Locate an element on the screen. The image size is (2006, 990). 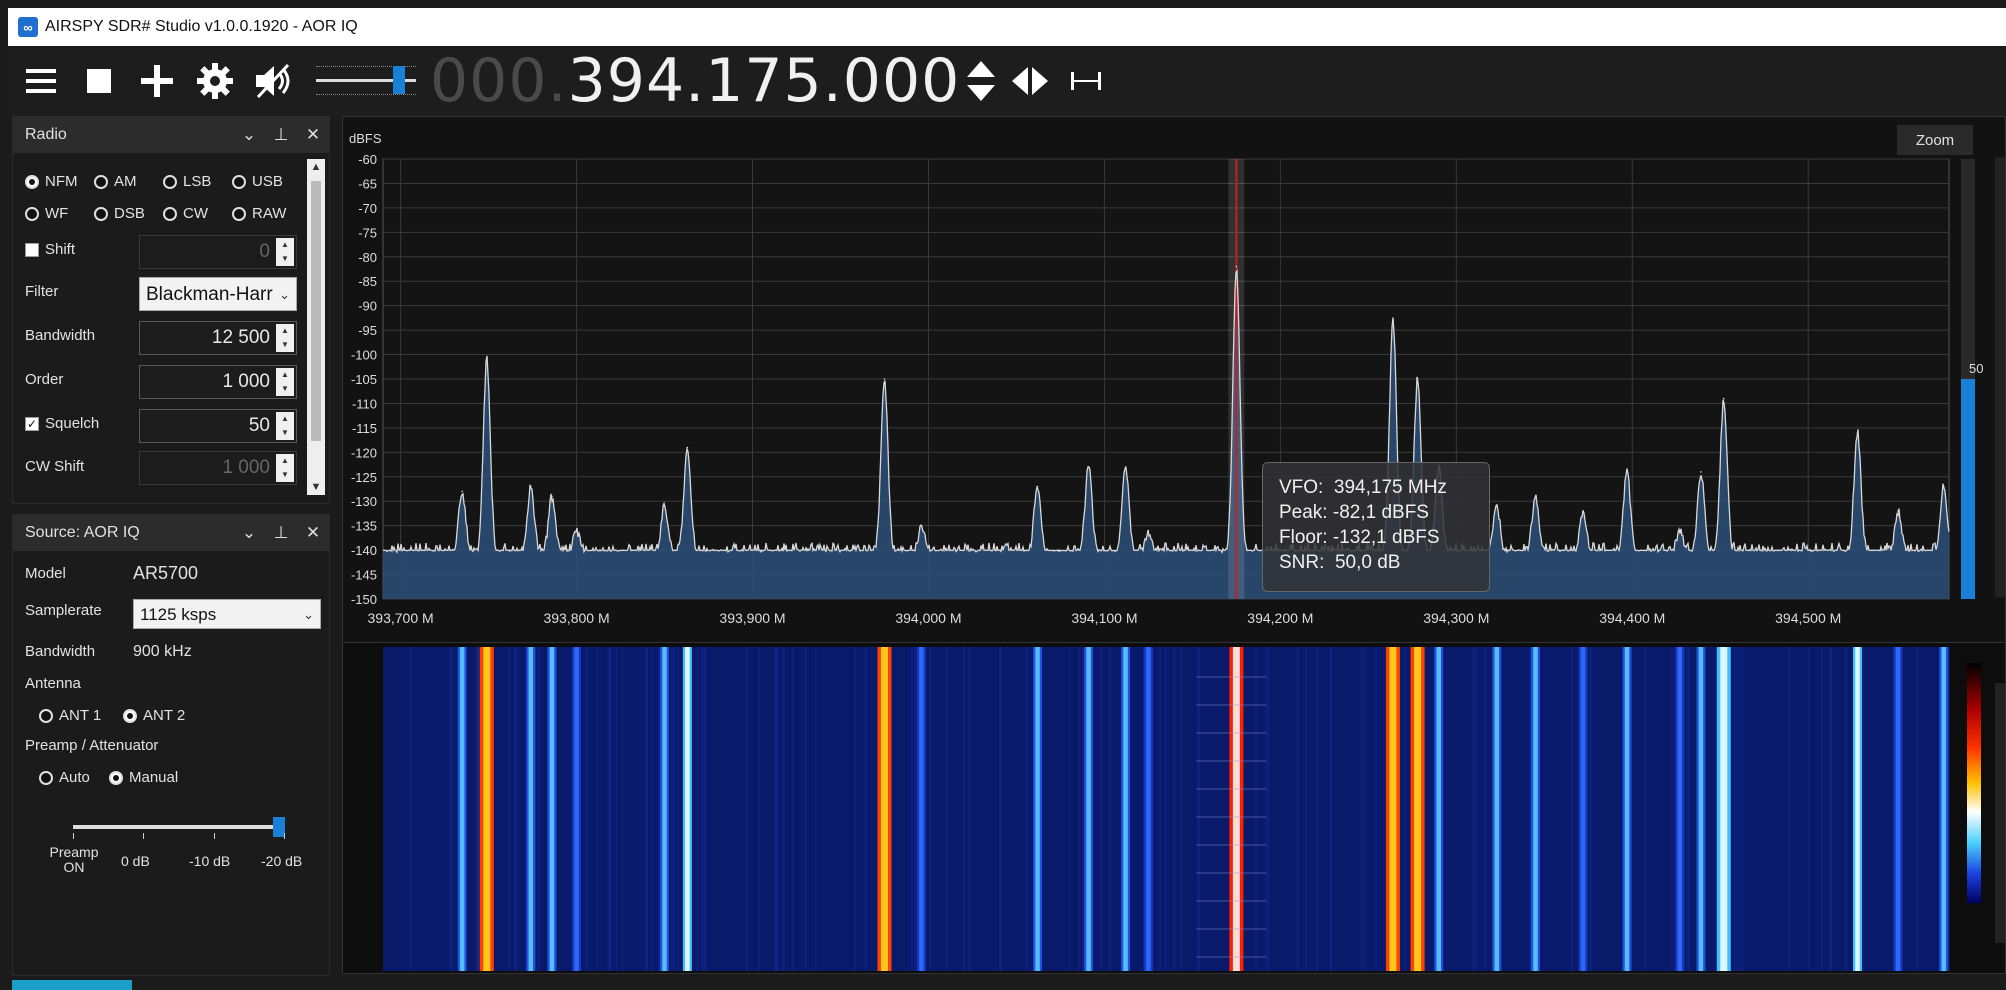
order-input: 1 000 ▲ ▼ is located at coordinates (218, 382).